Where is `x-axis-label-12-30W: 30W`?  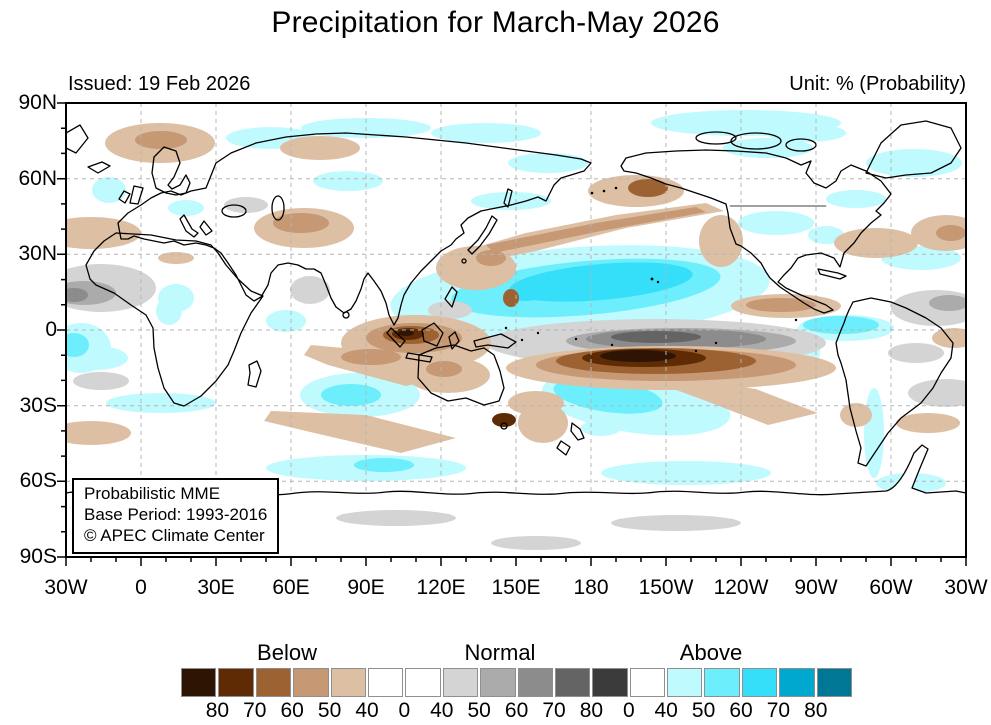
x-axis-label-12-30W: 30W is located at coordinates (966, 587).